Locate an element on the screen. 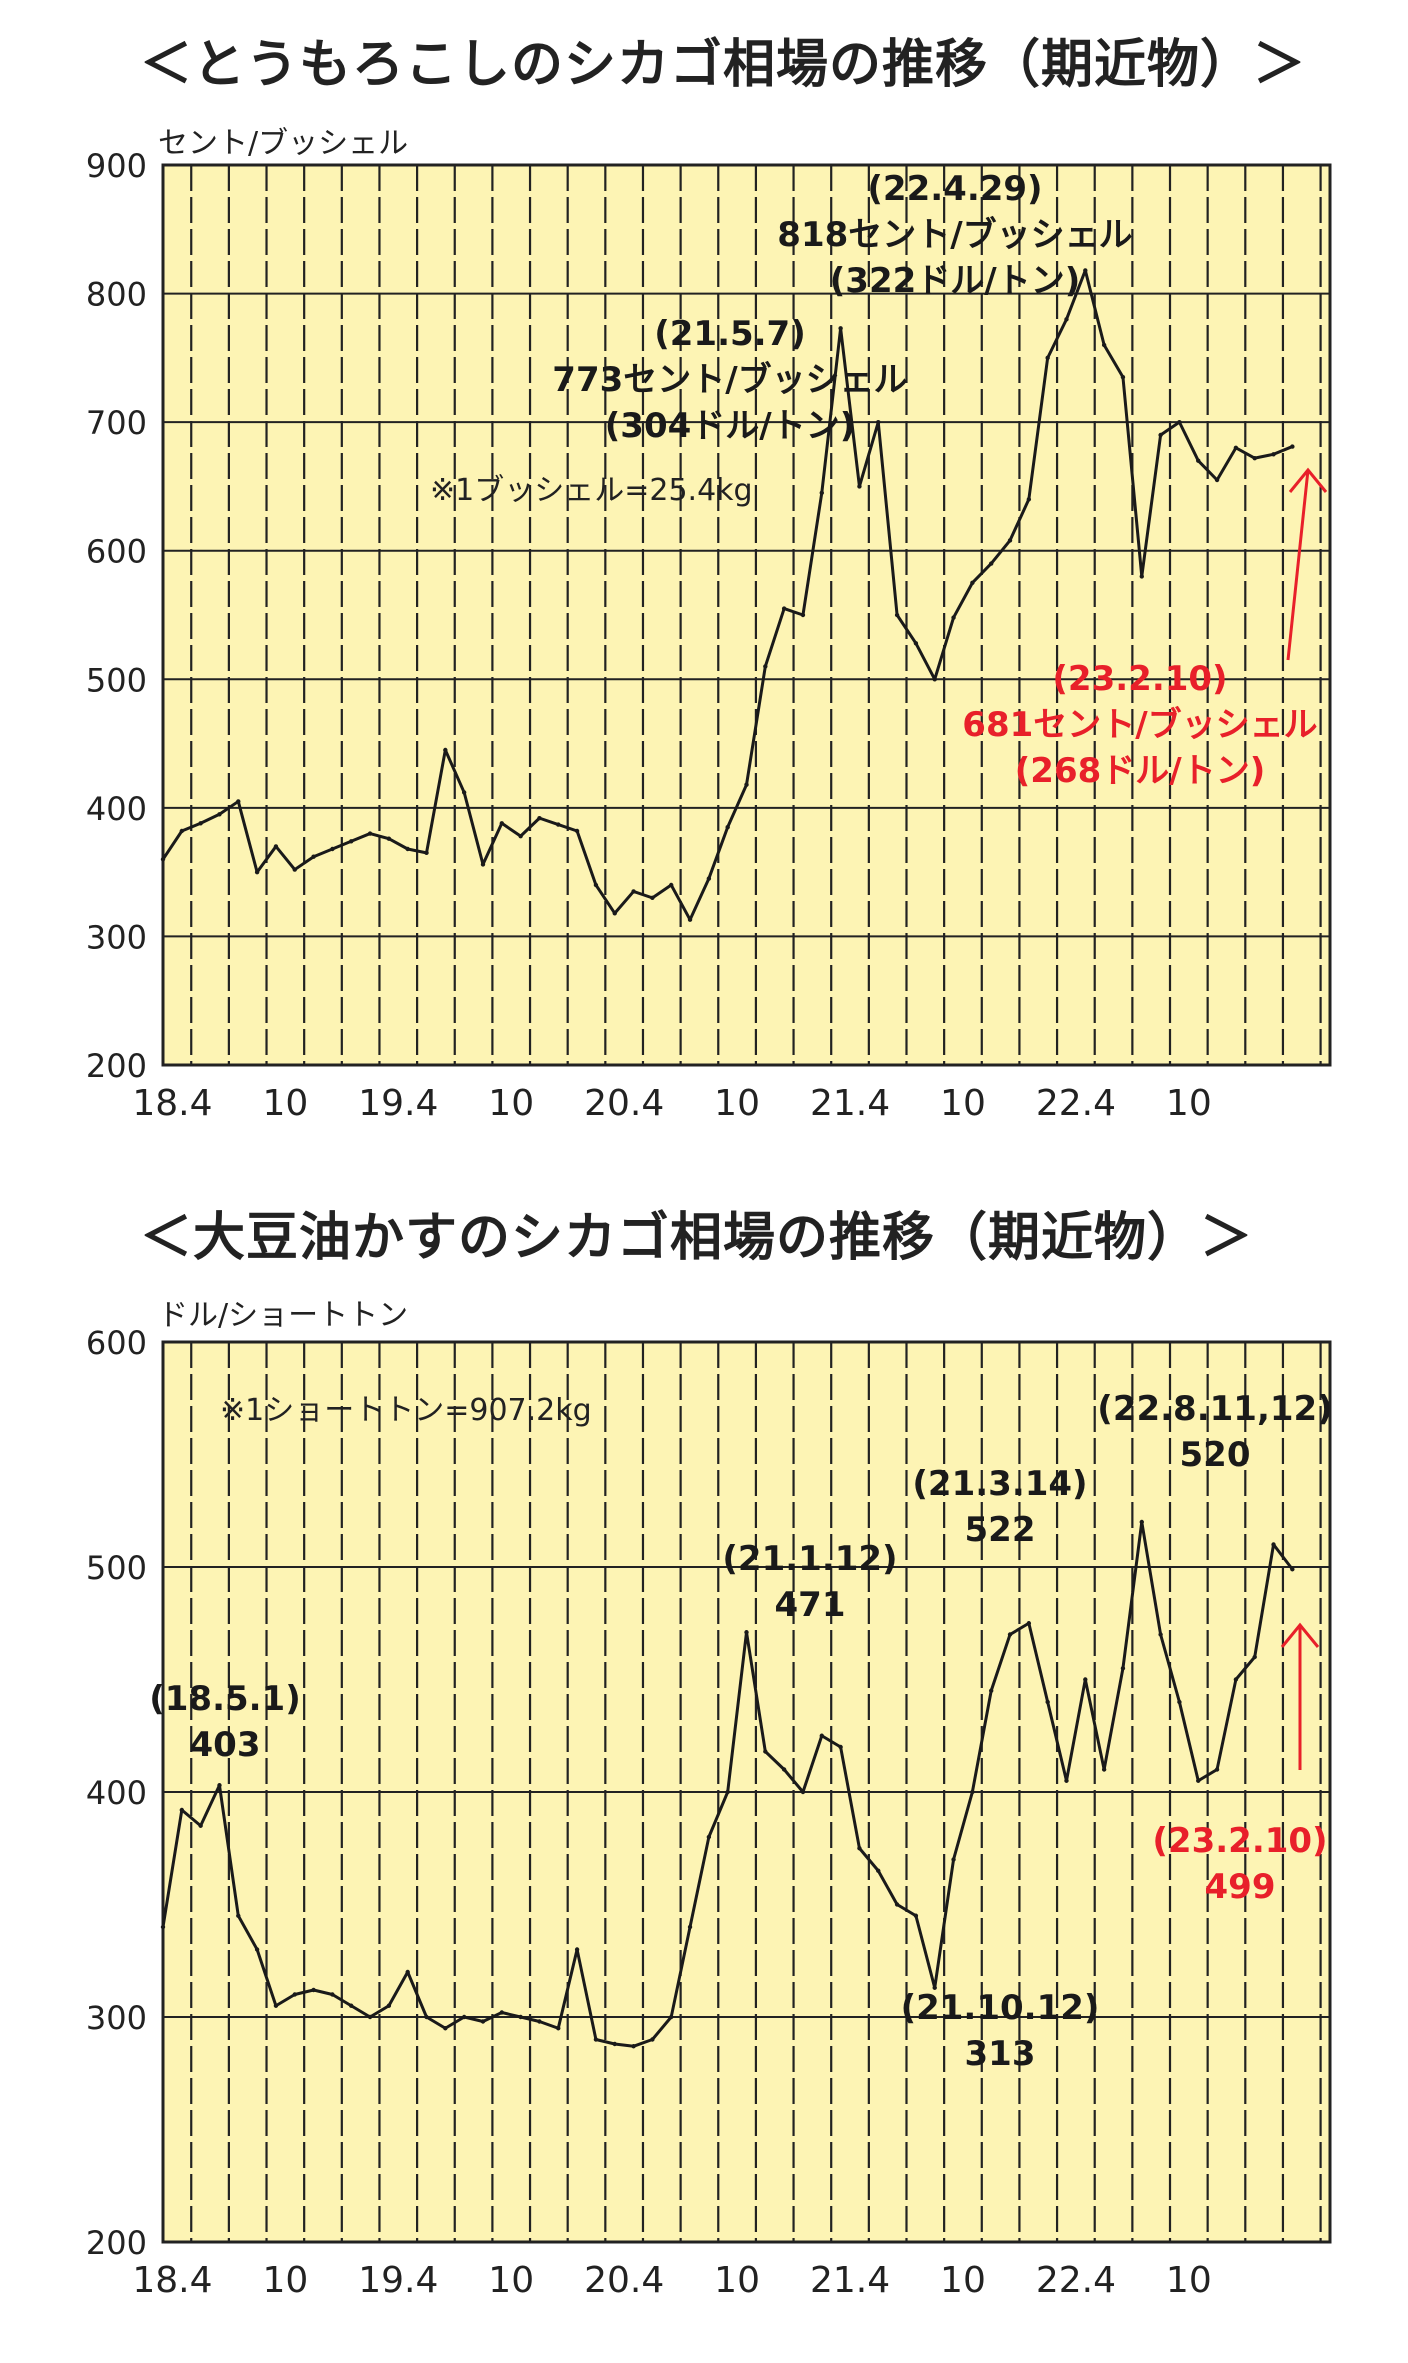  annotation-label: (22.8.11,12) is located at coordinates (1214, 1409).